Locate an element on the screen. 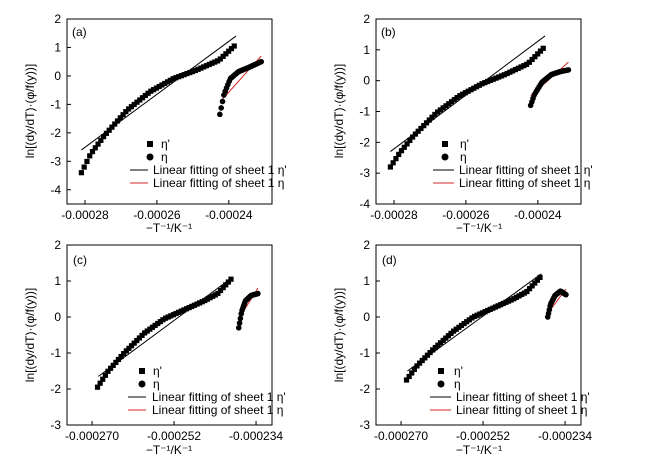  y-tick-label: -1 is located at coordinates (55, 104).